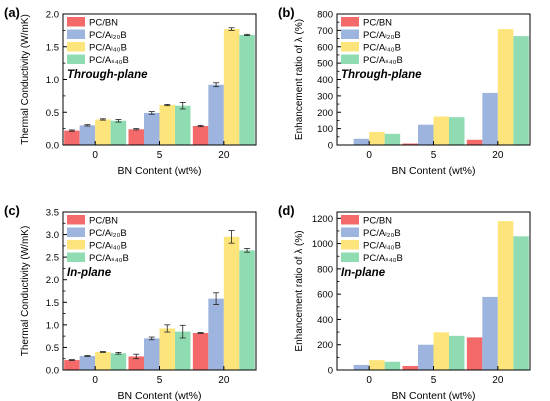  What do you see at coordinates (12, 12) in the screenshot?
I see `panel-label: (a)` at bounding box center [12, 12].